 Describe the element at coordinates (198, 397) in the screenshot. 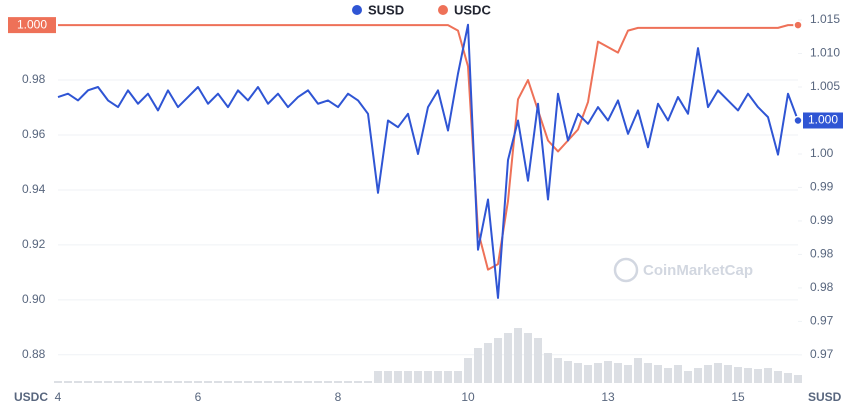

I see `x-tick-label: 6` at that location.